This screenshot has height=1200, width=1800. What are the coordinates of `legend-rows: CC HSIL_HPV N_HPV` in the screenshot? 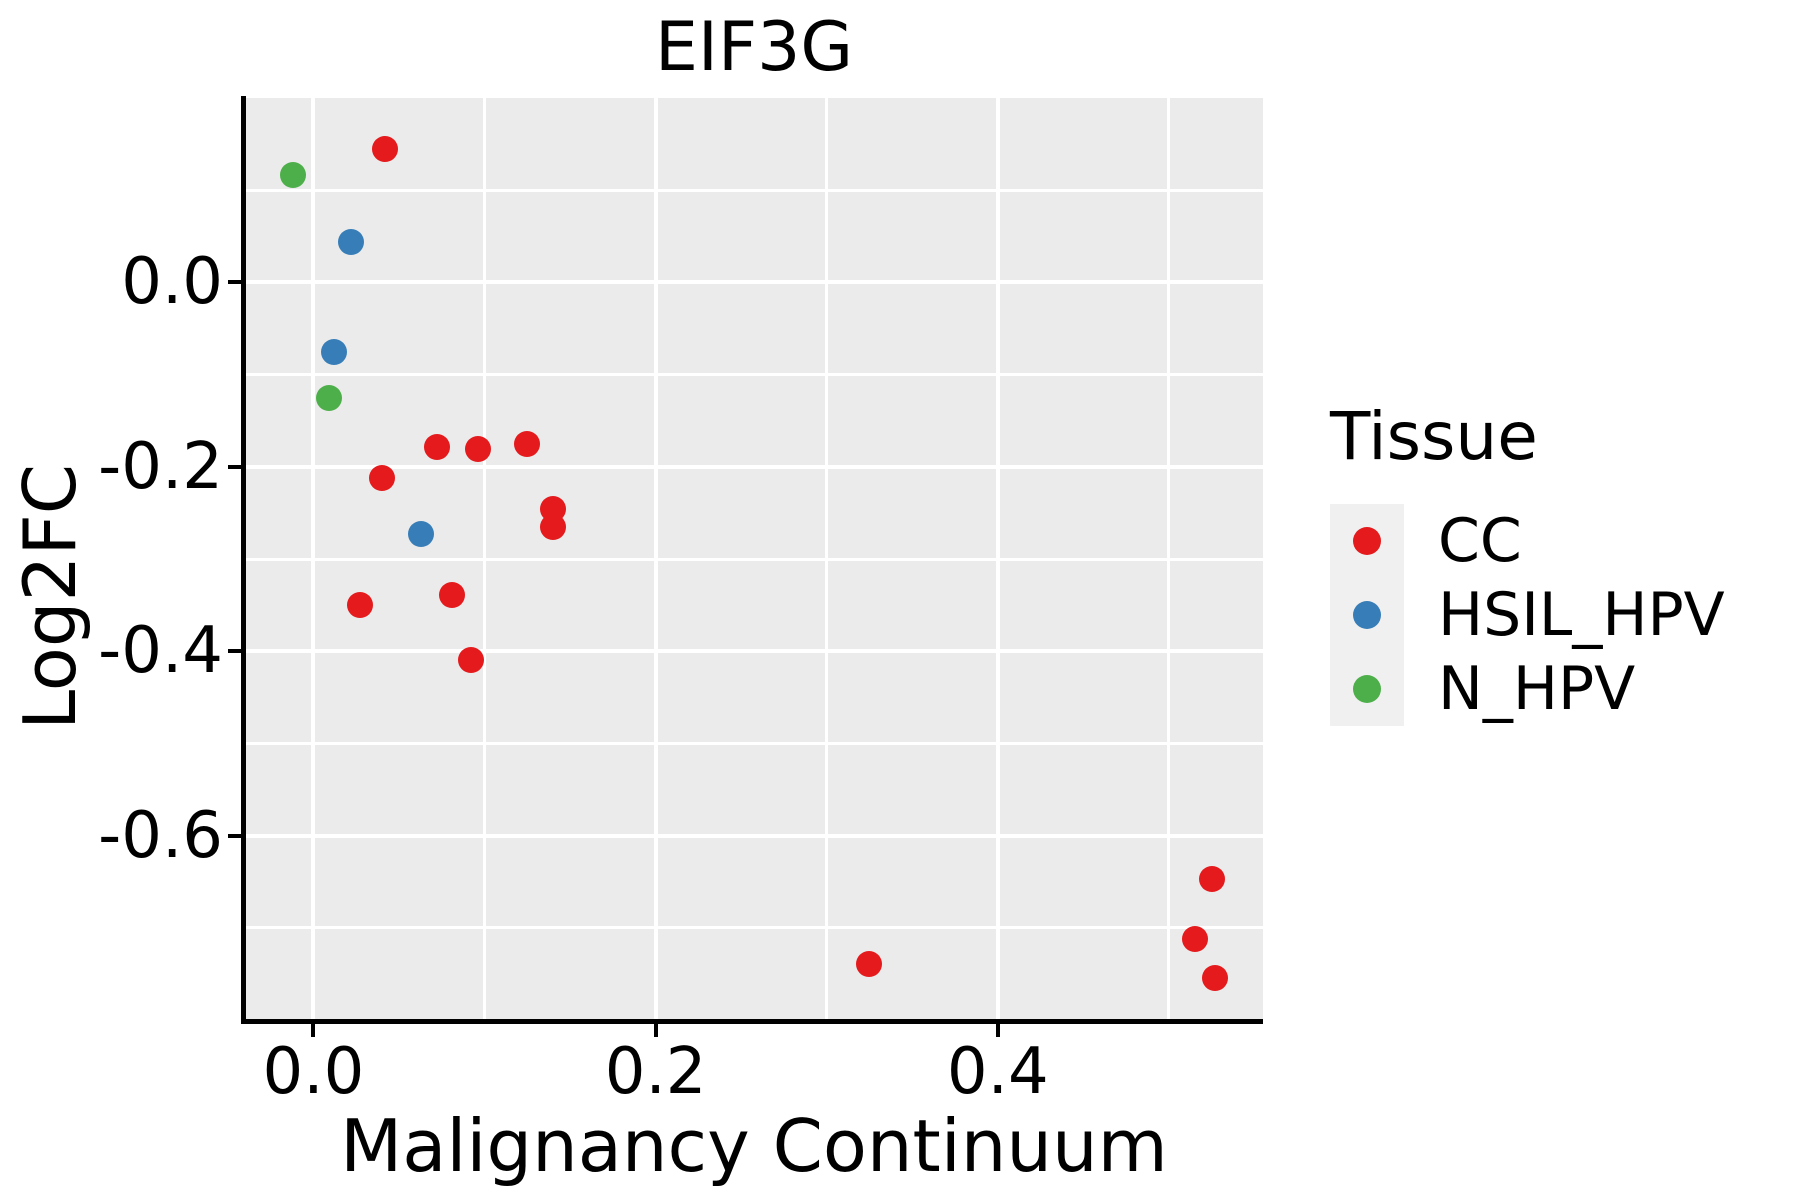 It's located at (1560, 615).